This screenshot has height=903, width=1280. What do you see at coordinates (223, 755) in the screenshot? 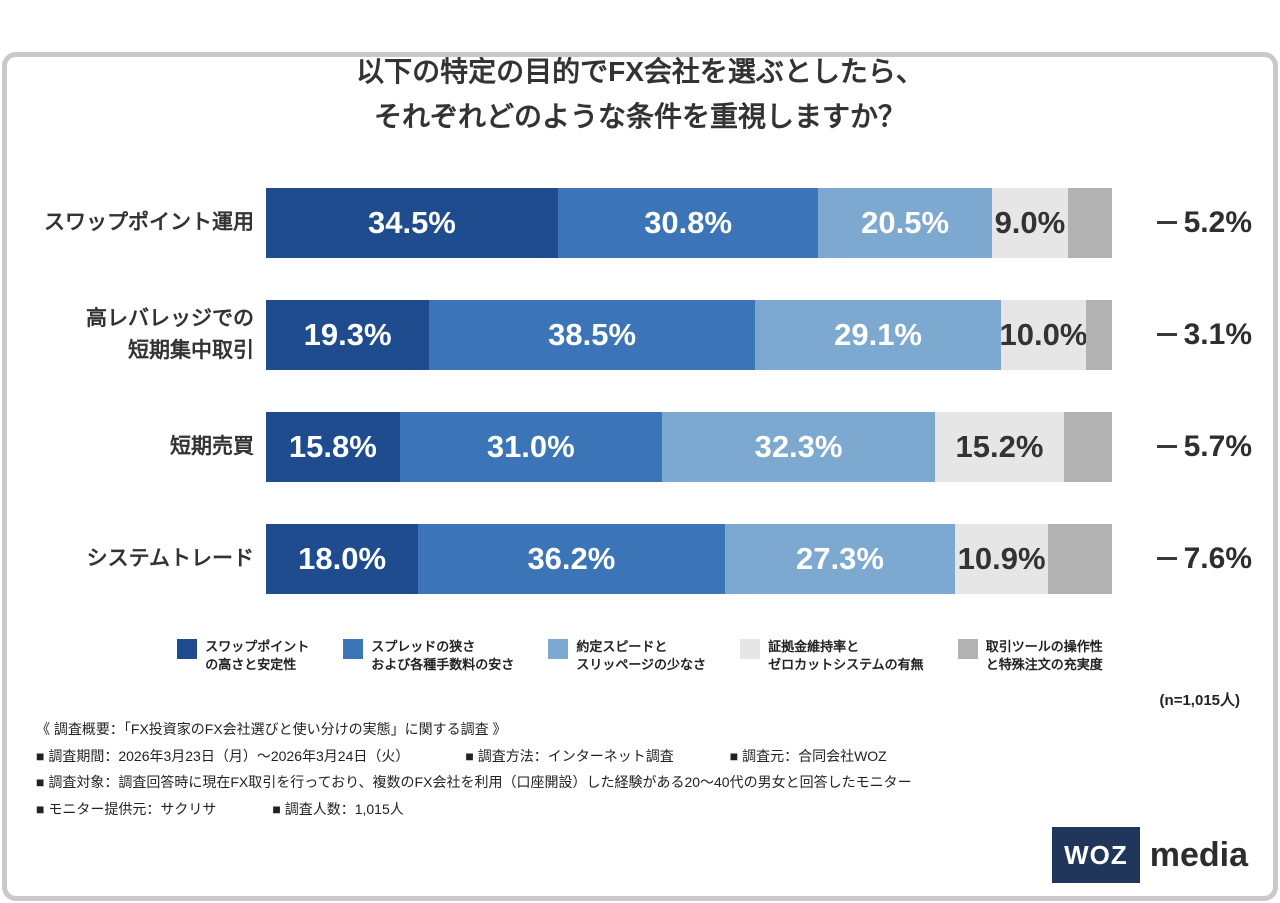
I see `survey-period: ■ 調査期間：2026年3月23日（月）〜2026年3月24日（火）` at bounding box center [223, 755].